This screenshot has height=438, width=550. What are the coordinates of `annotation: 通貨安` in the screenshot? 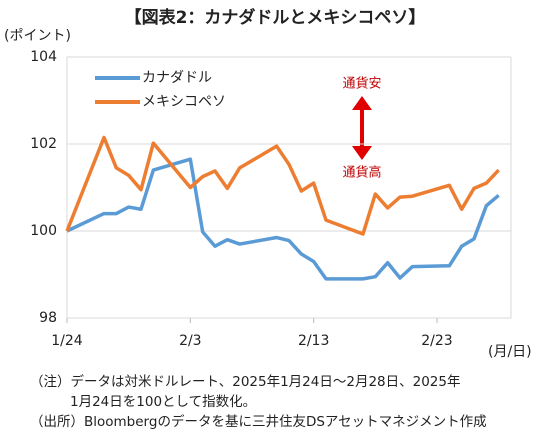 It's located at (361, 84).